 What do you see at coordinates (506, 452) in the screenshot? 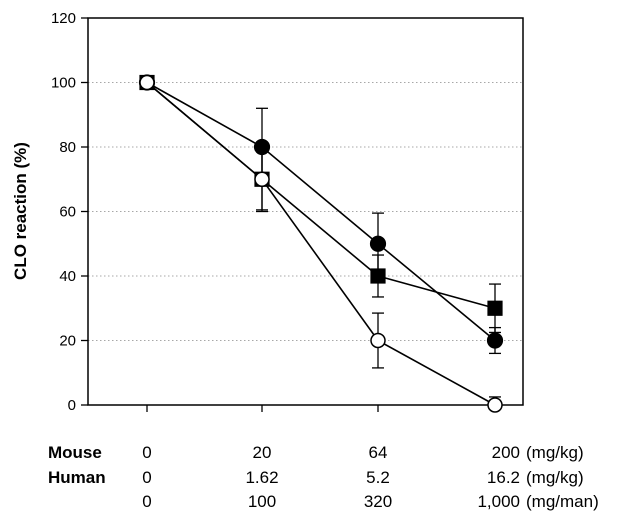
I see `dose-value: 200` at bounding box center [506, 452].